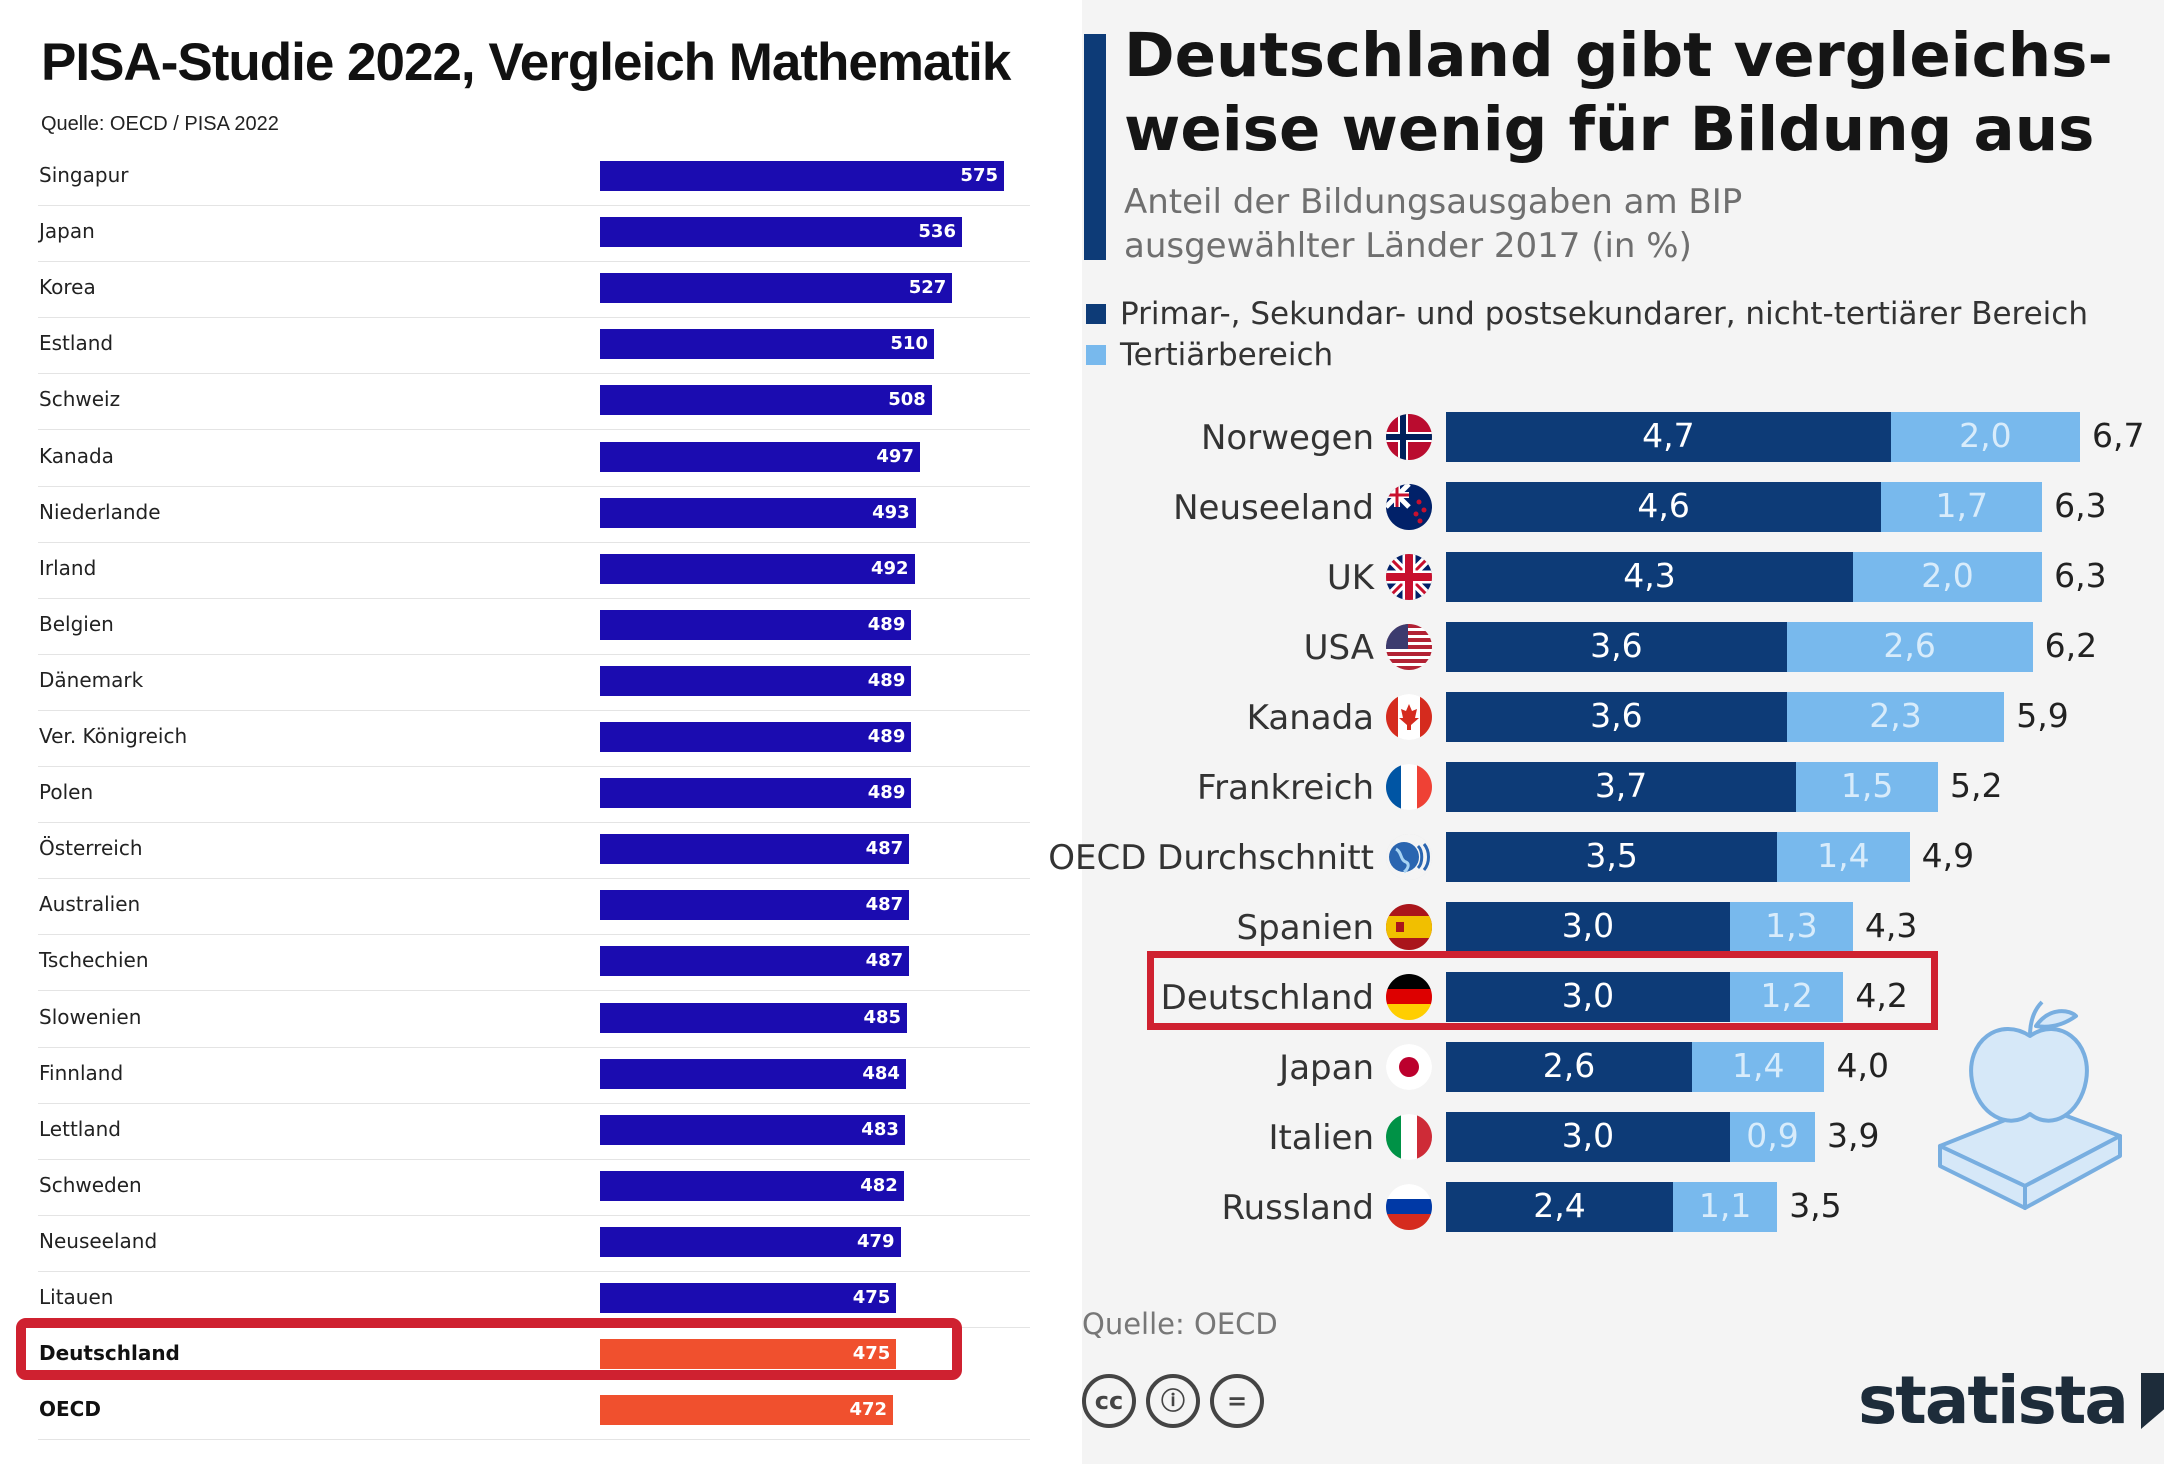  What do you see at coordinates (1082, 1068) in the screenshot?
I see `spending-row: Japan 2,6 1,4 4,0` at bounding box center [1082, 1068].